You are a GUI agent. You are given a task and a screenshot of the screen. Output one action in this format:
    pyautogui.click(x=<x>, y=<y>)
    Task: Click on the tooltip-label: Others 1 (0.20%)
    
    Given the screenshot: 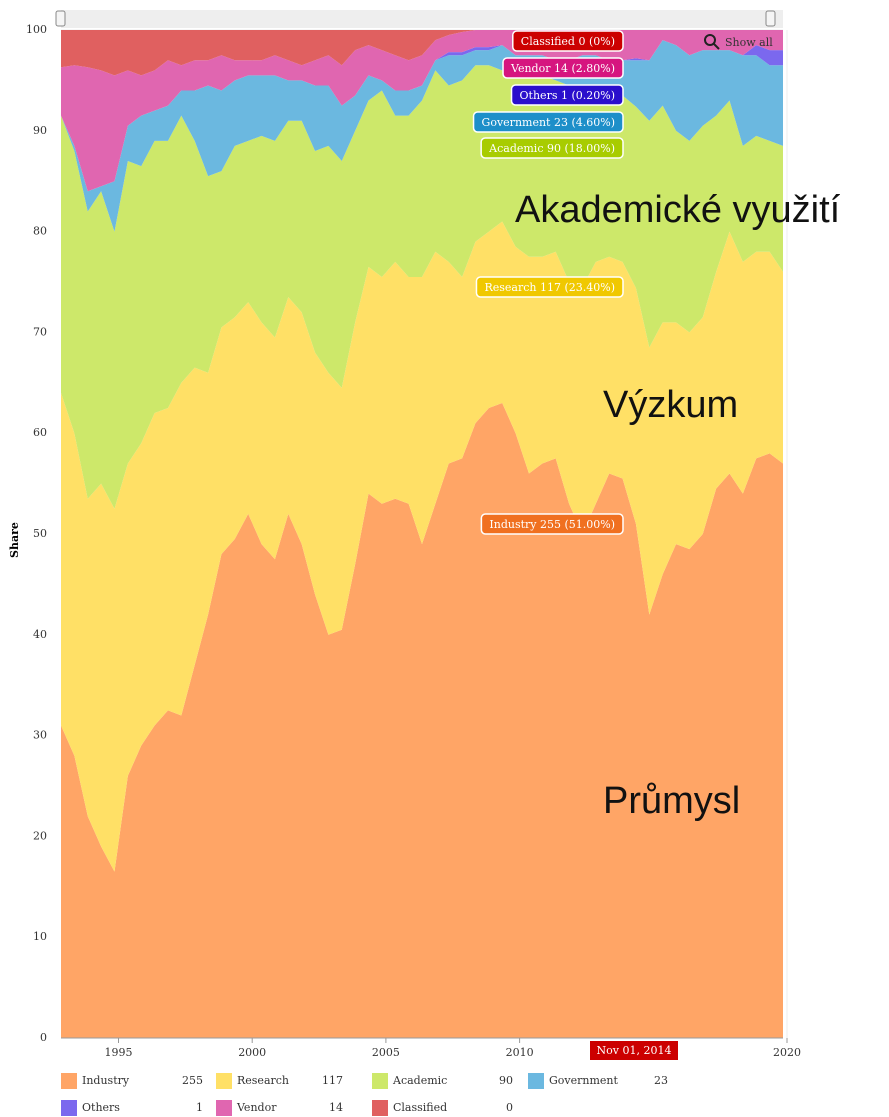 What is the action you would take?
    pyautogui.click(x=567, y=95)
    